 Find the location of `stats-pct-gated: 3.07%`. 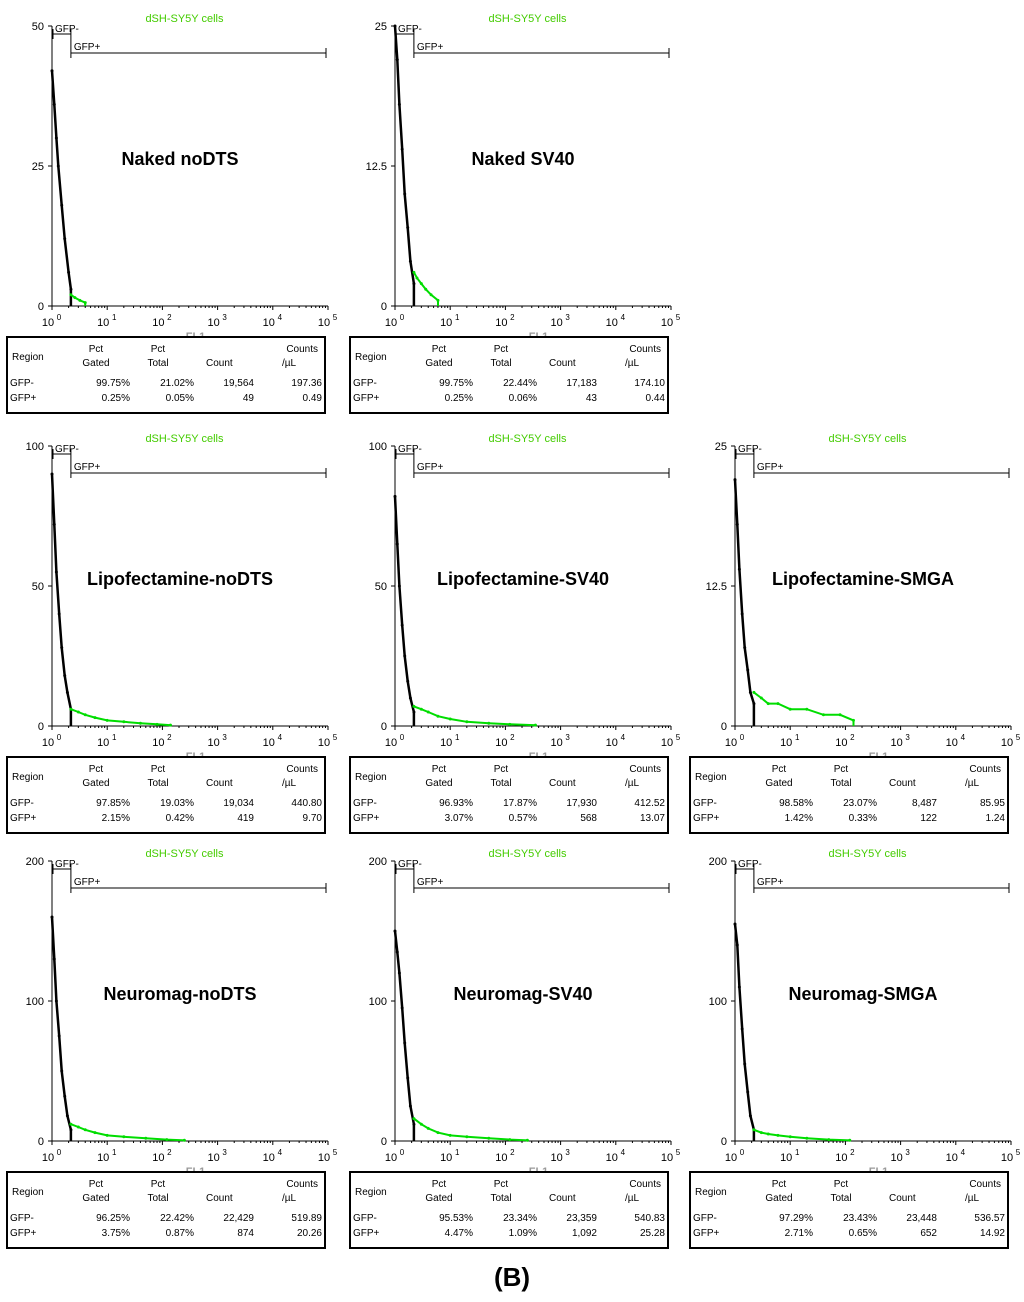

stats-pct-gated: 3.07% is located at coordinates (458, 818).